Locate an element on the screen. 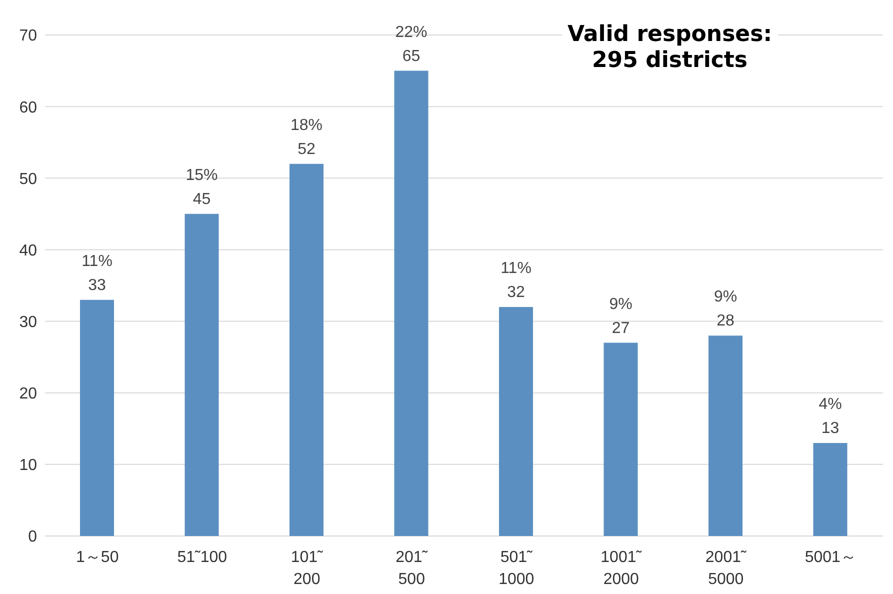 This screenshot has width=893, height=594. data-label: 22% 65 is located at coordinates (411, 44).